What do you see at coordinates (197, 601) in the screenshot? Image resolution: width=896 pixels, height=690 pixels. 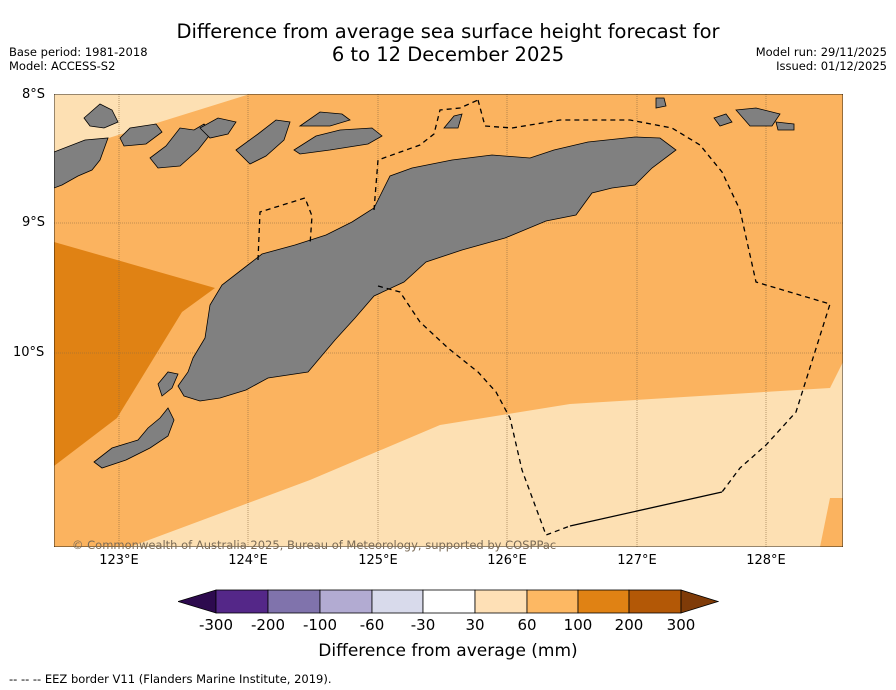 I see `colorbar-extend-low` at bounding box center [197, 601].